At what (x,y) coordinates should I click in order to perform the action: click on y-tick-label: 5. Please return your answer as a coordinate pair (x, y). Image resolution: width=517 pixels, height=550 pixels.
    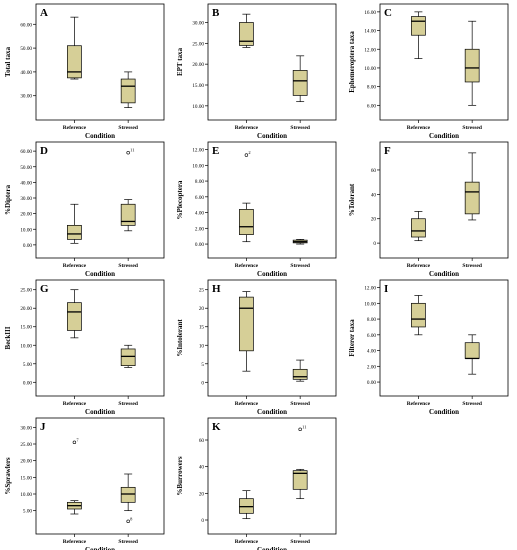
    Looking at the image, I should click on (202, 365).